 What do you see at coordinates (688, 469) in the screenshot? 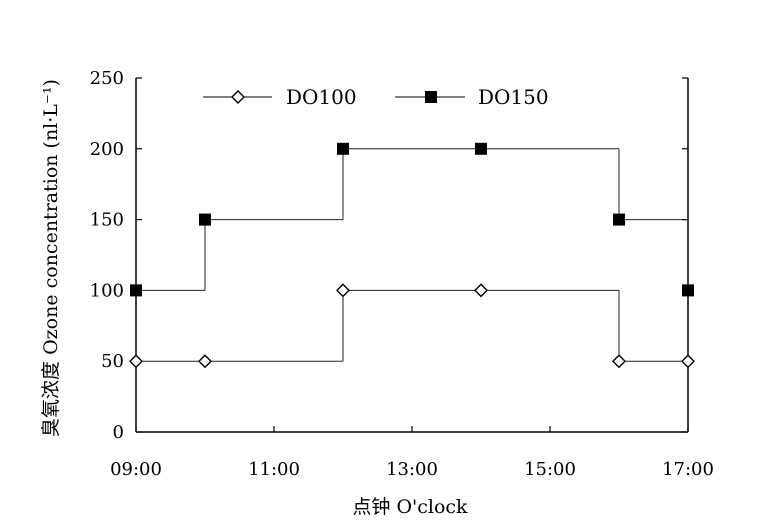
I see `x-tick-label: 17:00` at bounding box center [688, 469].